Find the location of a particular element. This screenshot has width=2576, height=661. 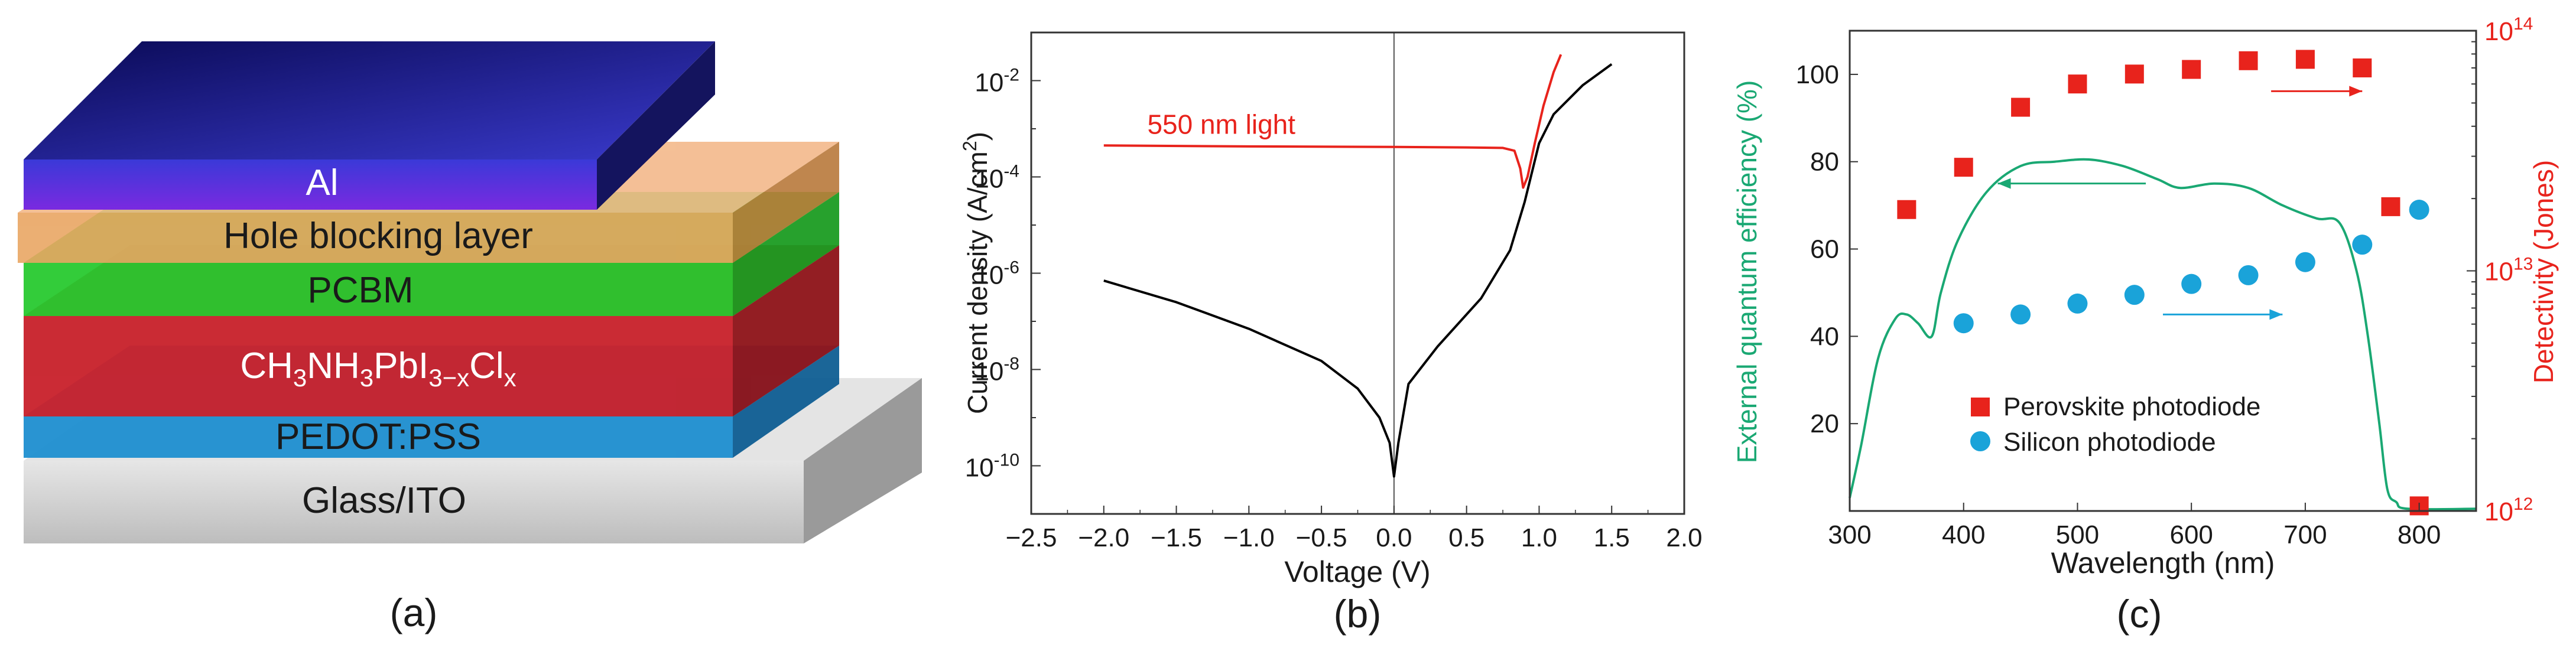

legend-label-silicon: Silicon photodiode is located at coordinates (2109, 442).